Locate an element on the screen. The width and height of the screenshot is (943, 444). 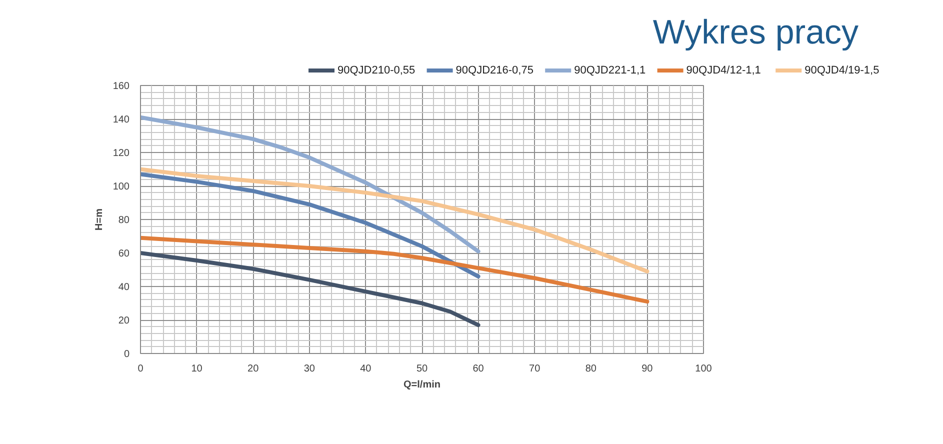
x-tick-label: 90 is located at coordinates (648, 369).